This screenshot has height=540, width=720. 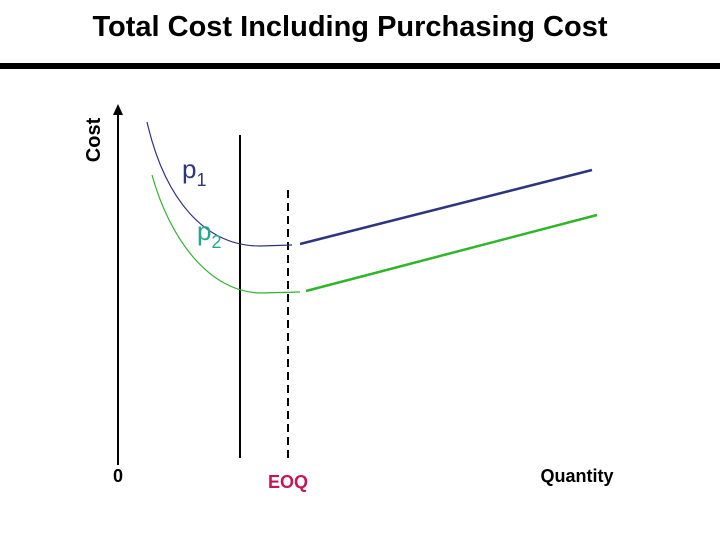 I want to click on p1-curve, so click(x=219, y=184).